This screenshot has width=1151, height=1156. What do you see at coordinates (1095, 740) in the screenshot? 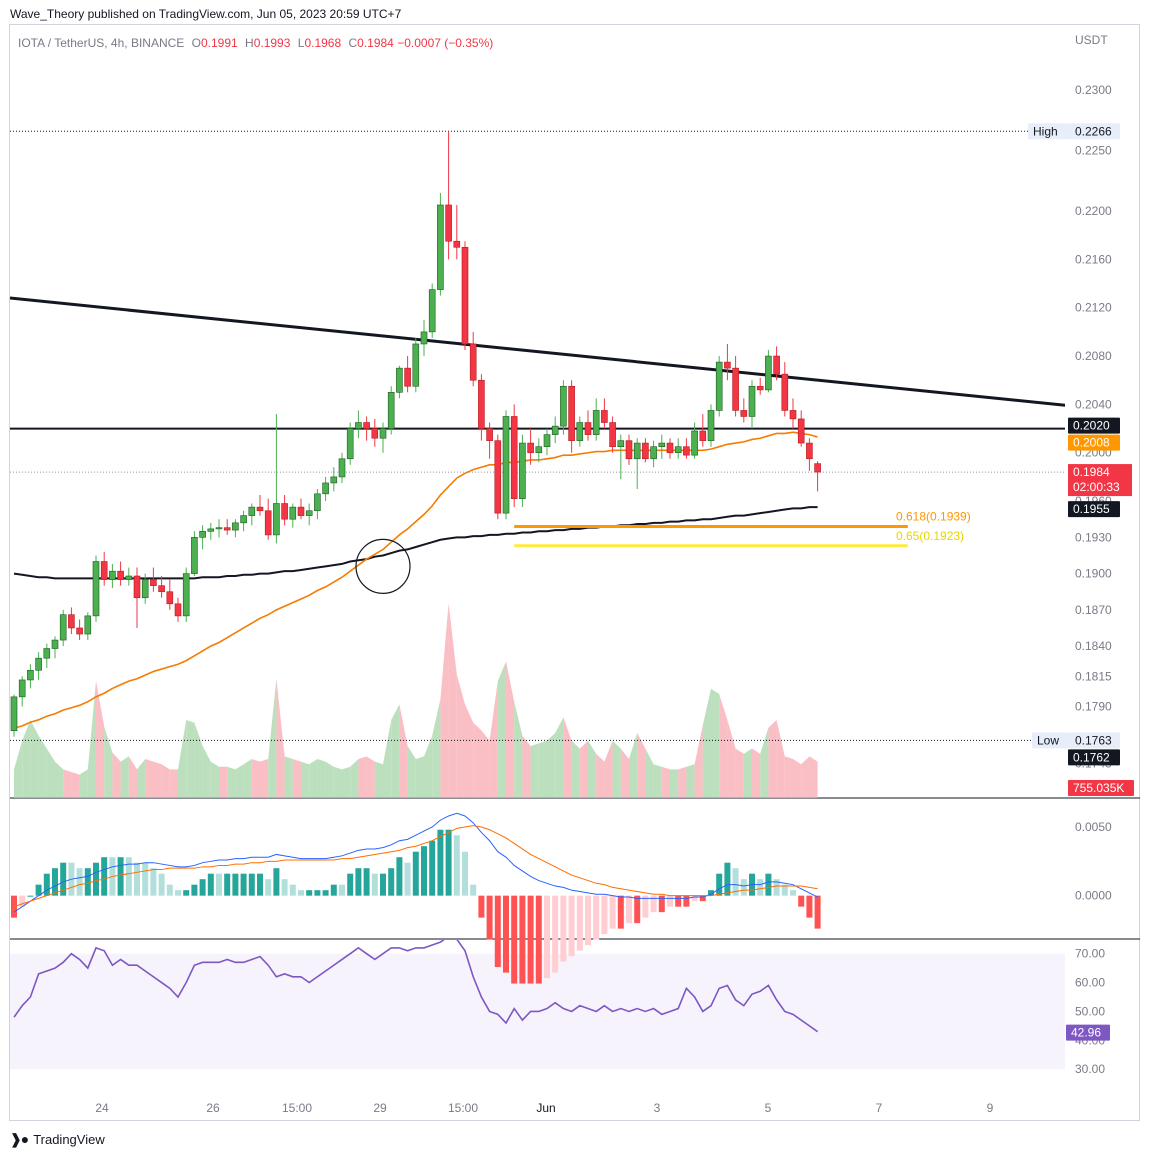
I see `low-value-tag-bg` at bounding box center [1095, 740].